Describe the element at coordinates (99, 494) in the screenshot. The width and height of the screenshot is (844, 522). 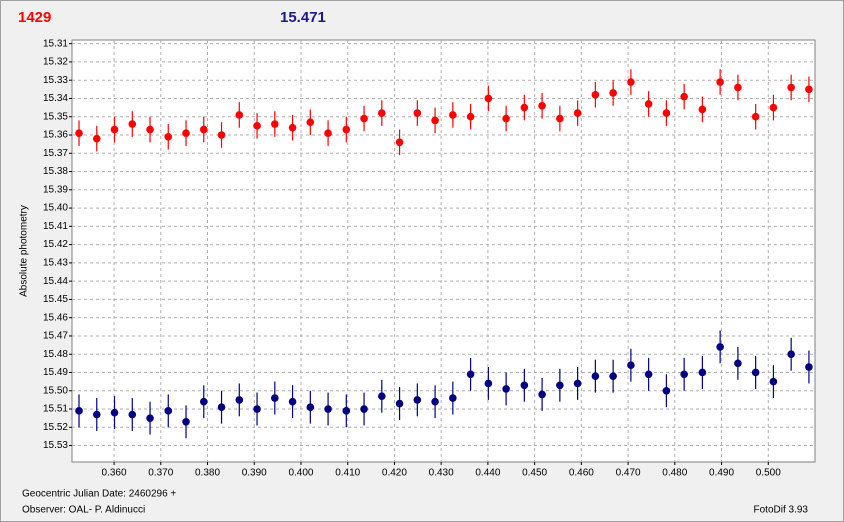
I see `x-axis-label: Geocentric Julian Date: 2460296 +` at that location.